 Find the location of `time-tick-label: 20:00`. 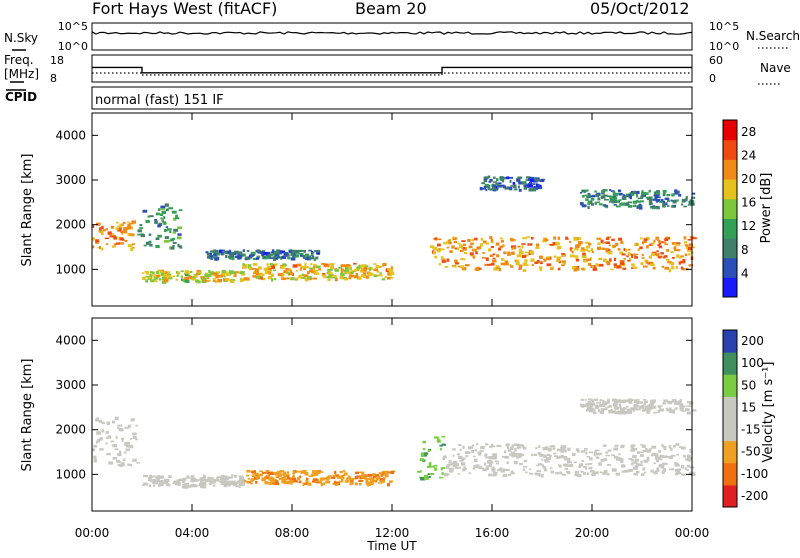

time-tick-label: 20:00 is located at coordinates (592, 533).